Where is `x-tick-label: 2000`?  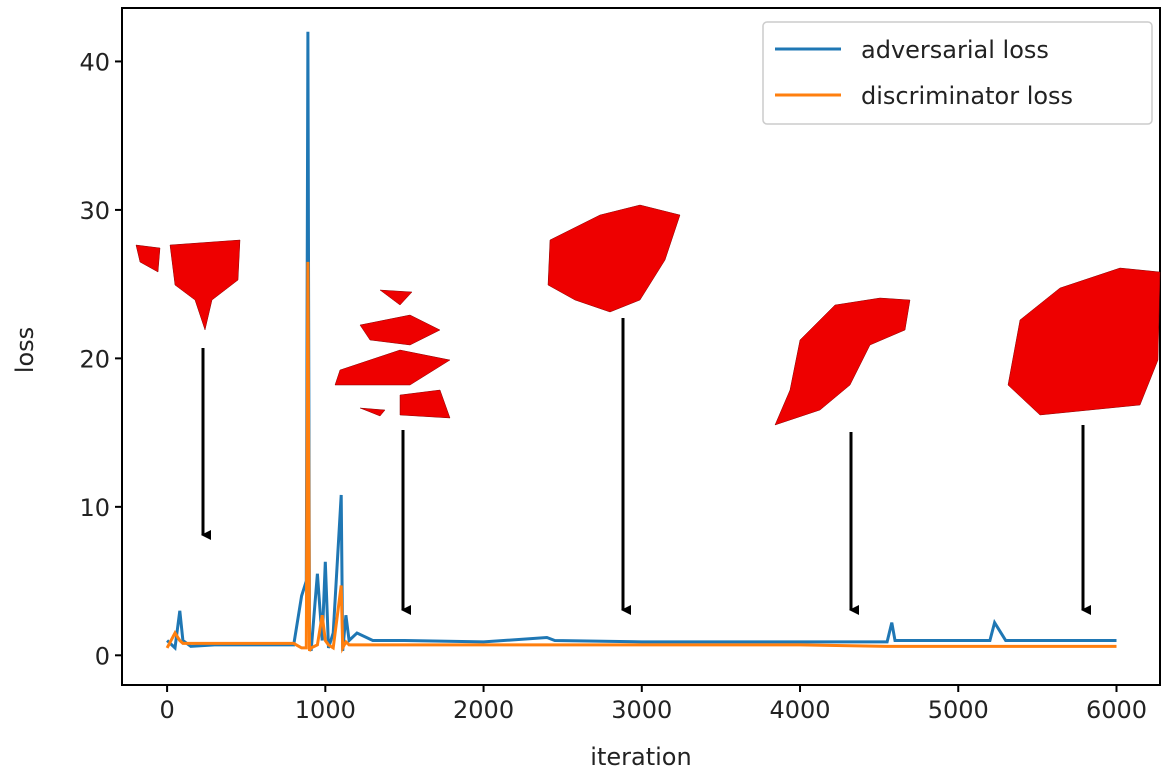
x-tick-label: 2000 is located at coordinates (483, 710).